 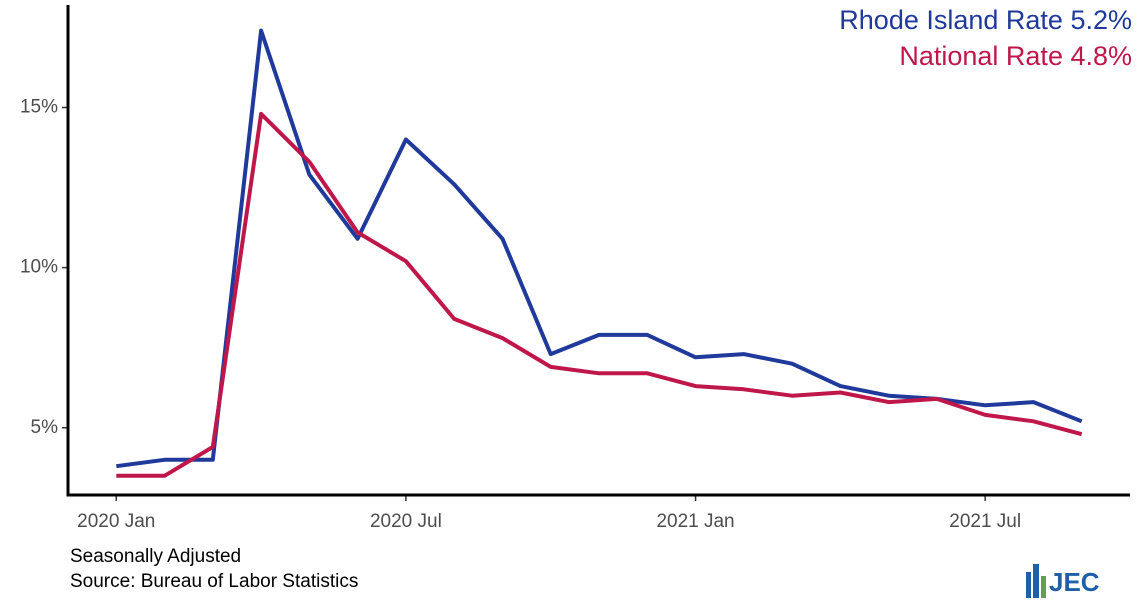 What do you see at coordinates (985, 20) in the screenshot?
I see `legend-entry: Rhode Island Rate 5.2%` at bounding box center [985, 20].